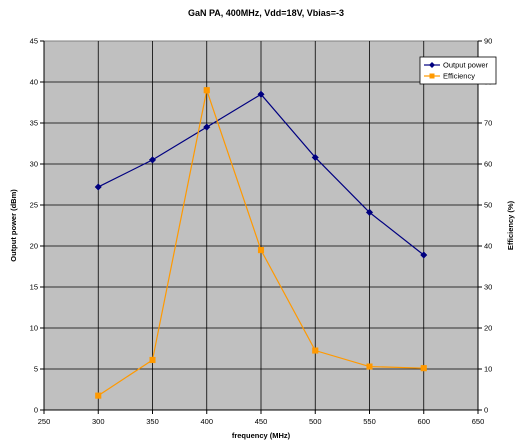 The height and width of the screenshot is (446, 531). What do you see at coordinates (34, 123) in the screenshot?
I see `y-tick-label: 35` at bounding box center [34, 123].